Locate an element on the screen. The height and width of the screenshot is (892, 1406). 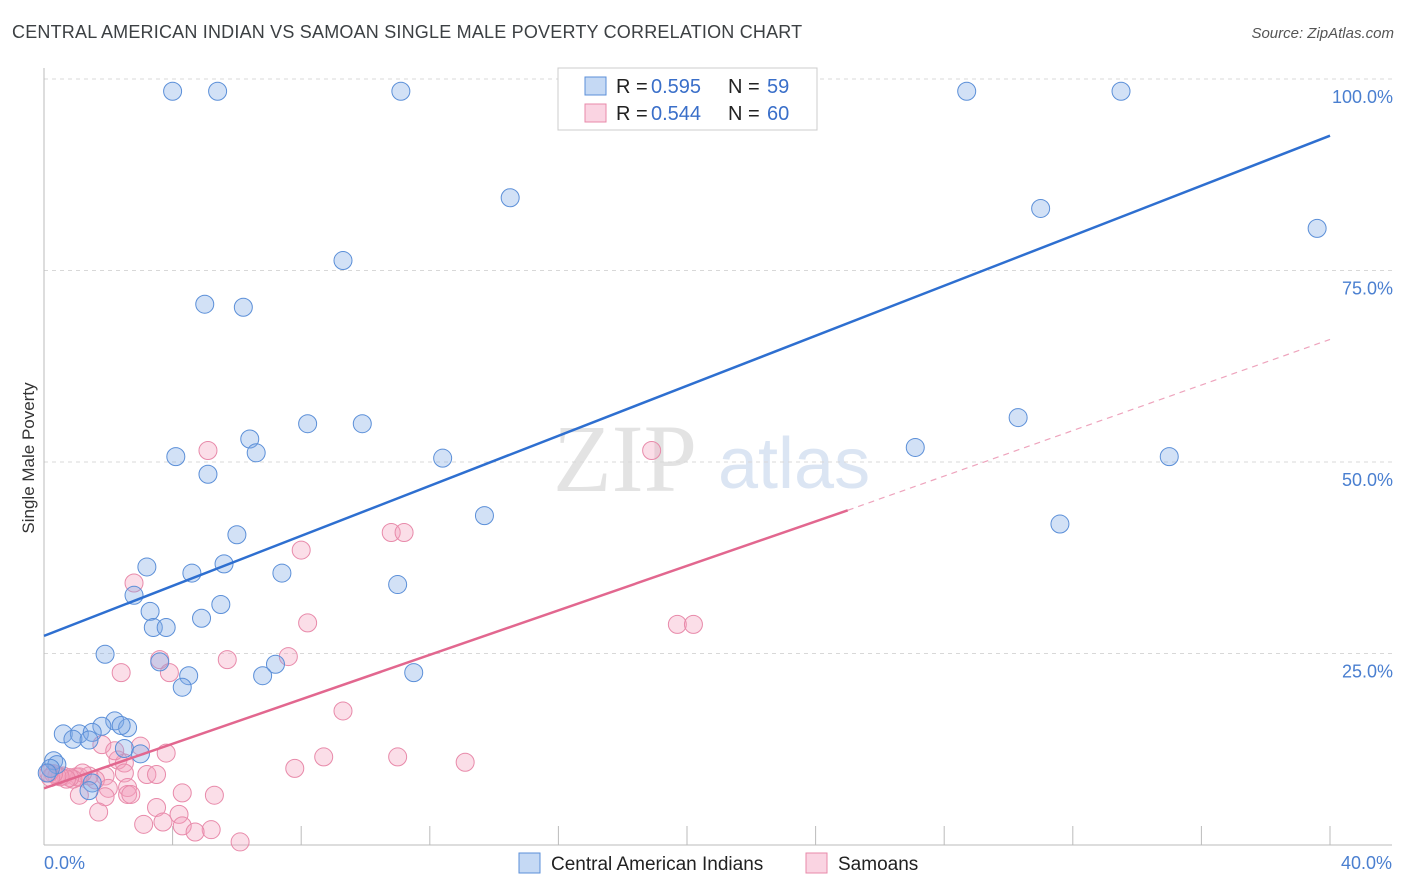
watermark-zip: ZIP is located at coordinates (625, 458).